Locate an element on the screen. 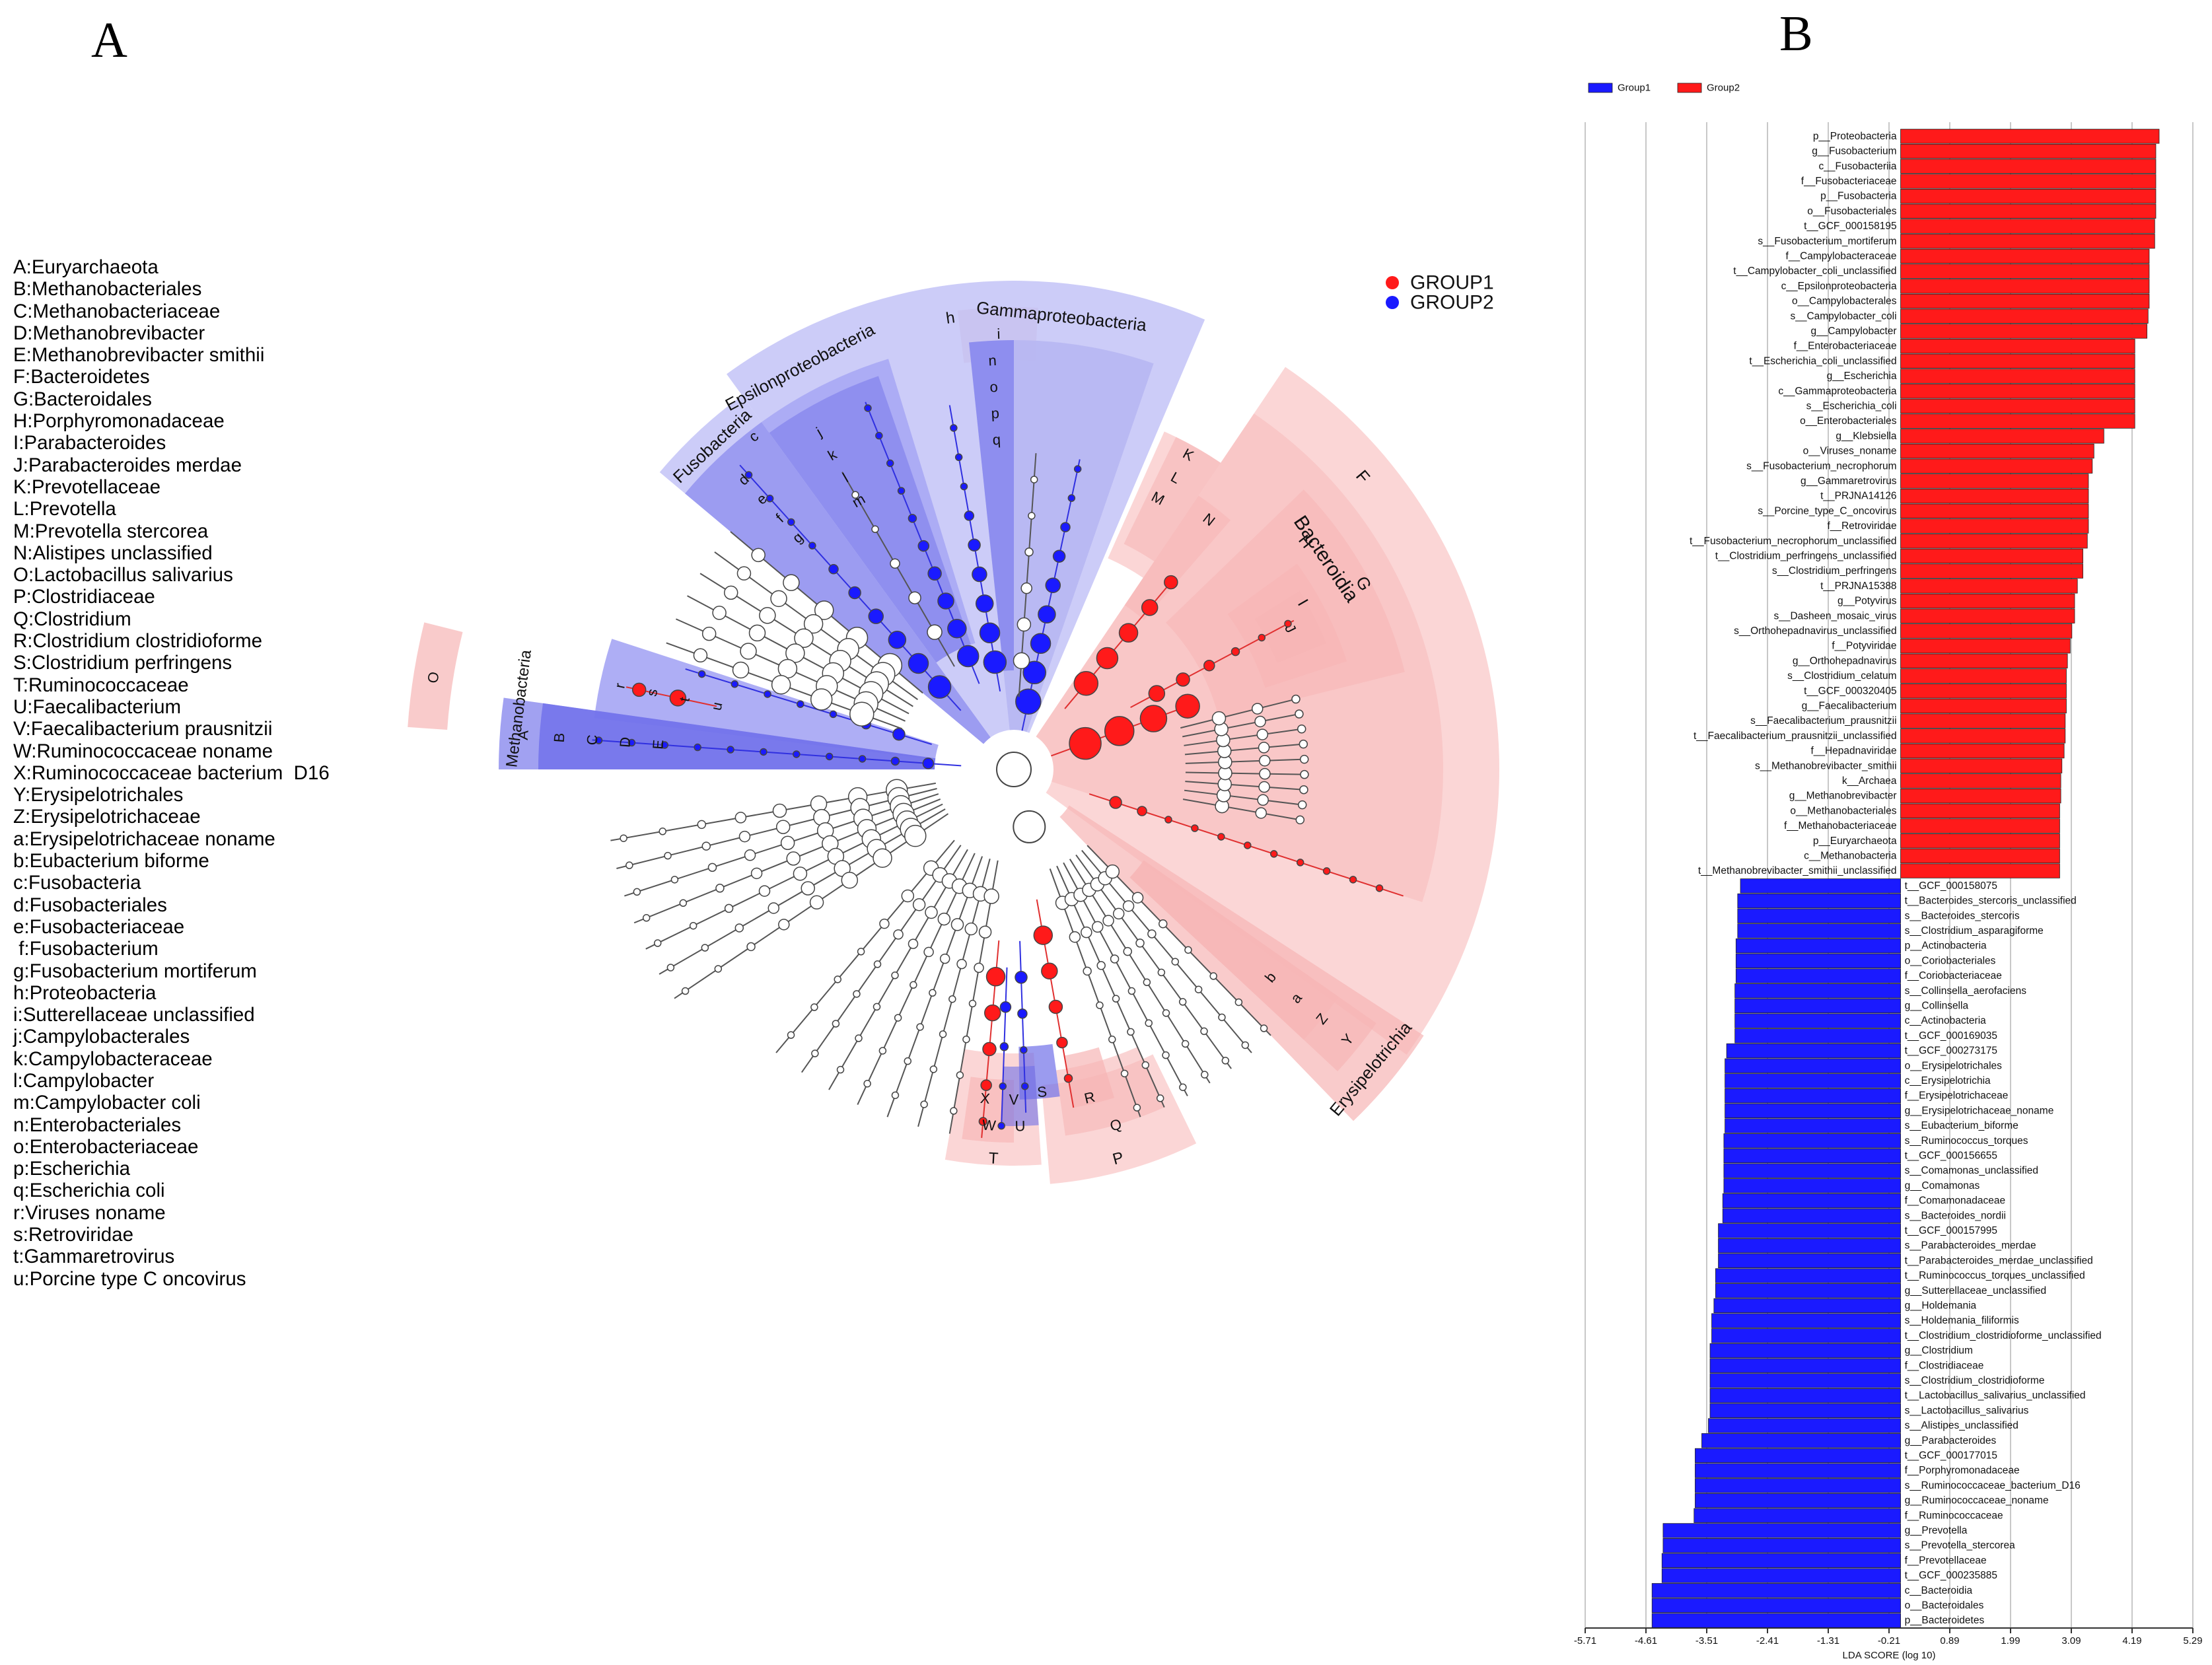 The width and height of the screenshot is (2212, 1665). lda-bar-label: f__Erysipelotrichaceae is located at coordinates (1957, 1096).